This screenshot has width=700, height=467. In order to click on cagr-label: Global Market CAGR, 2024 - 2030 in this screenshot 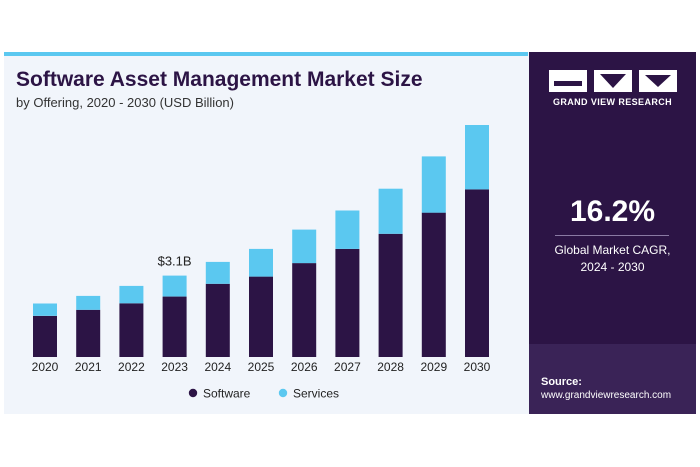, I will do `click(612, 259)`.